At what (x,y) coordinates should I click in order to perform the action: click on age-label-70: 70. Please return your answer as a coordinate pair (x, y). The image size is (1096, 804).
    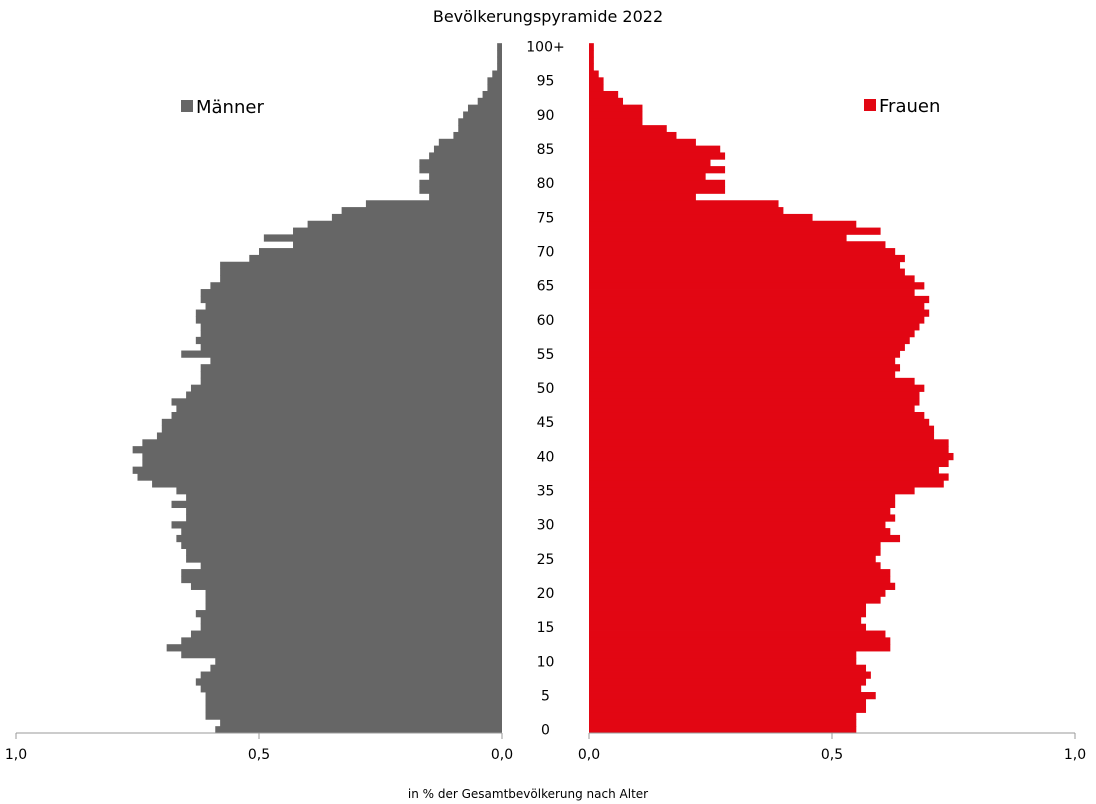
    Looking at the image, I should click on (546, 252).